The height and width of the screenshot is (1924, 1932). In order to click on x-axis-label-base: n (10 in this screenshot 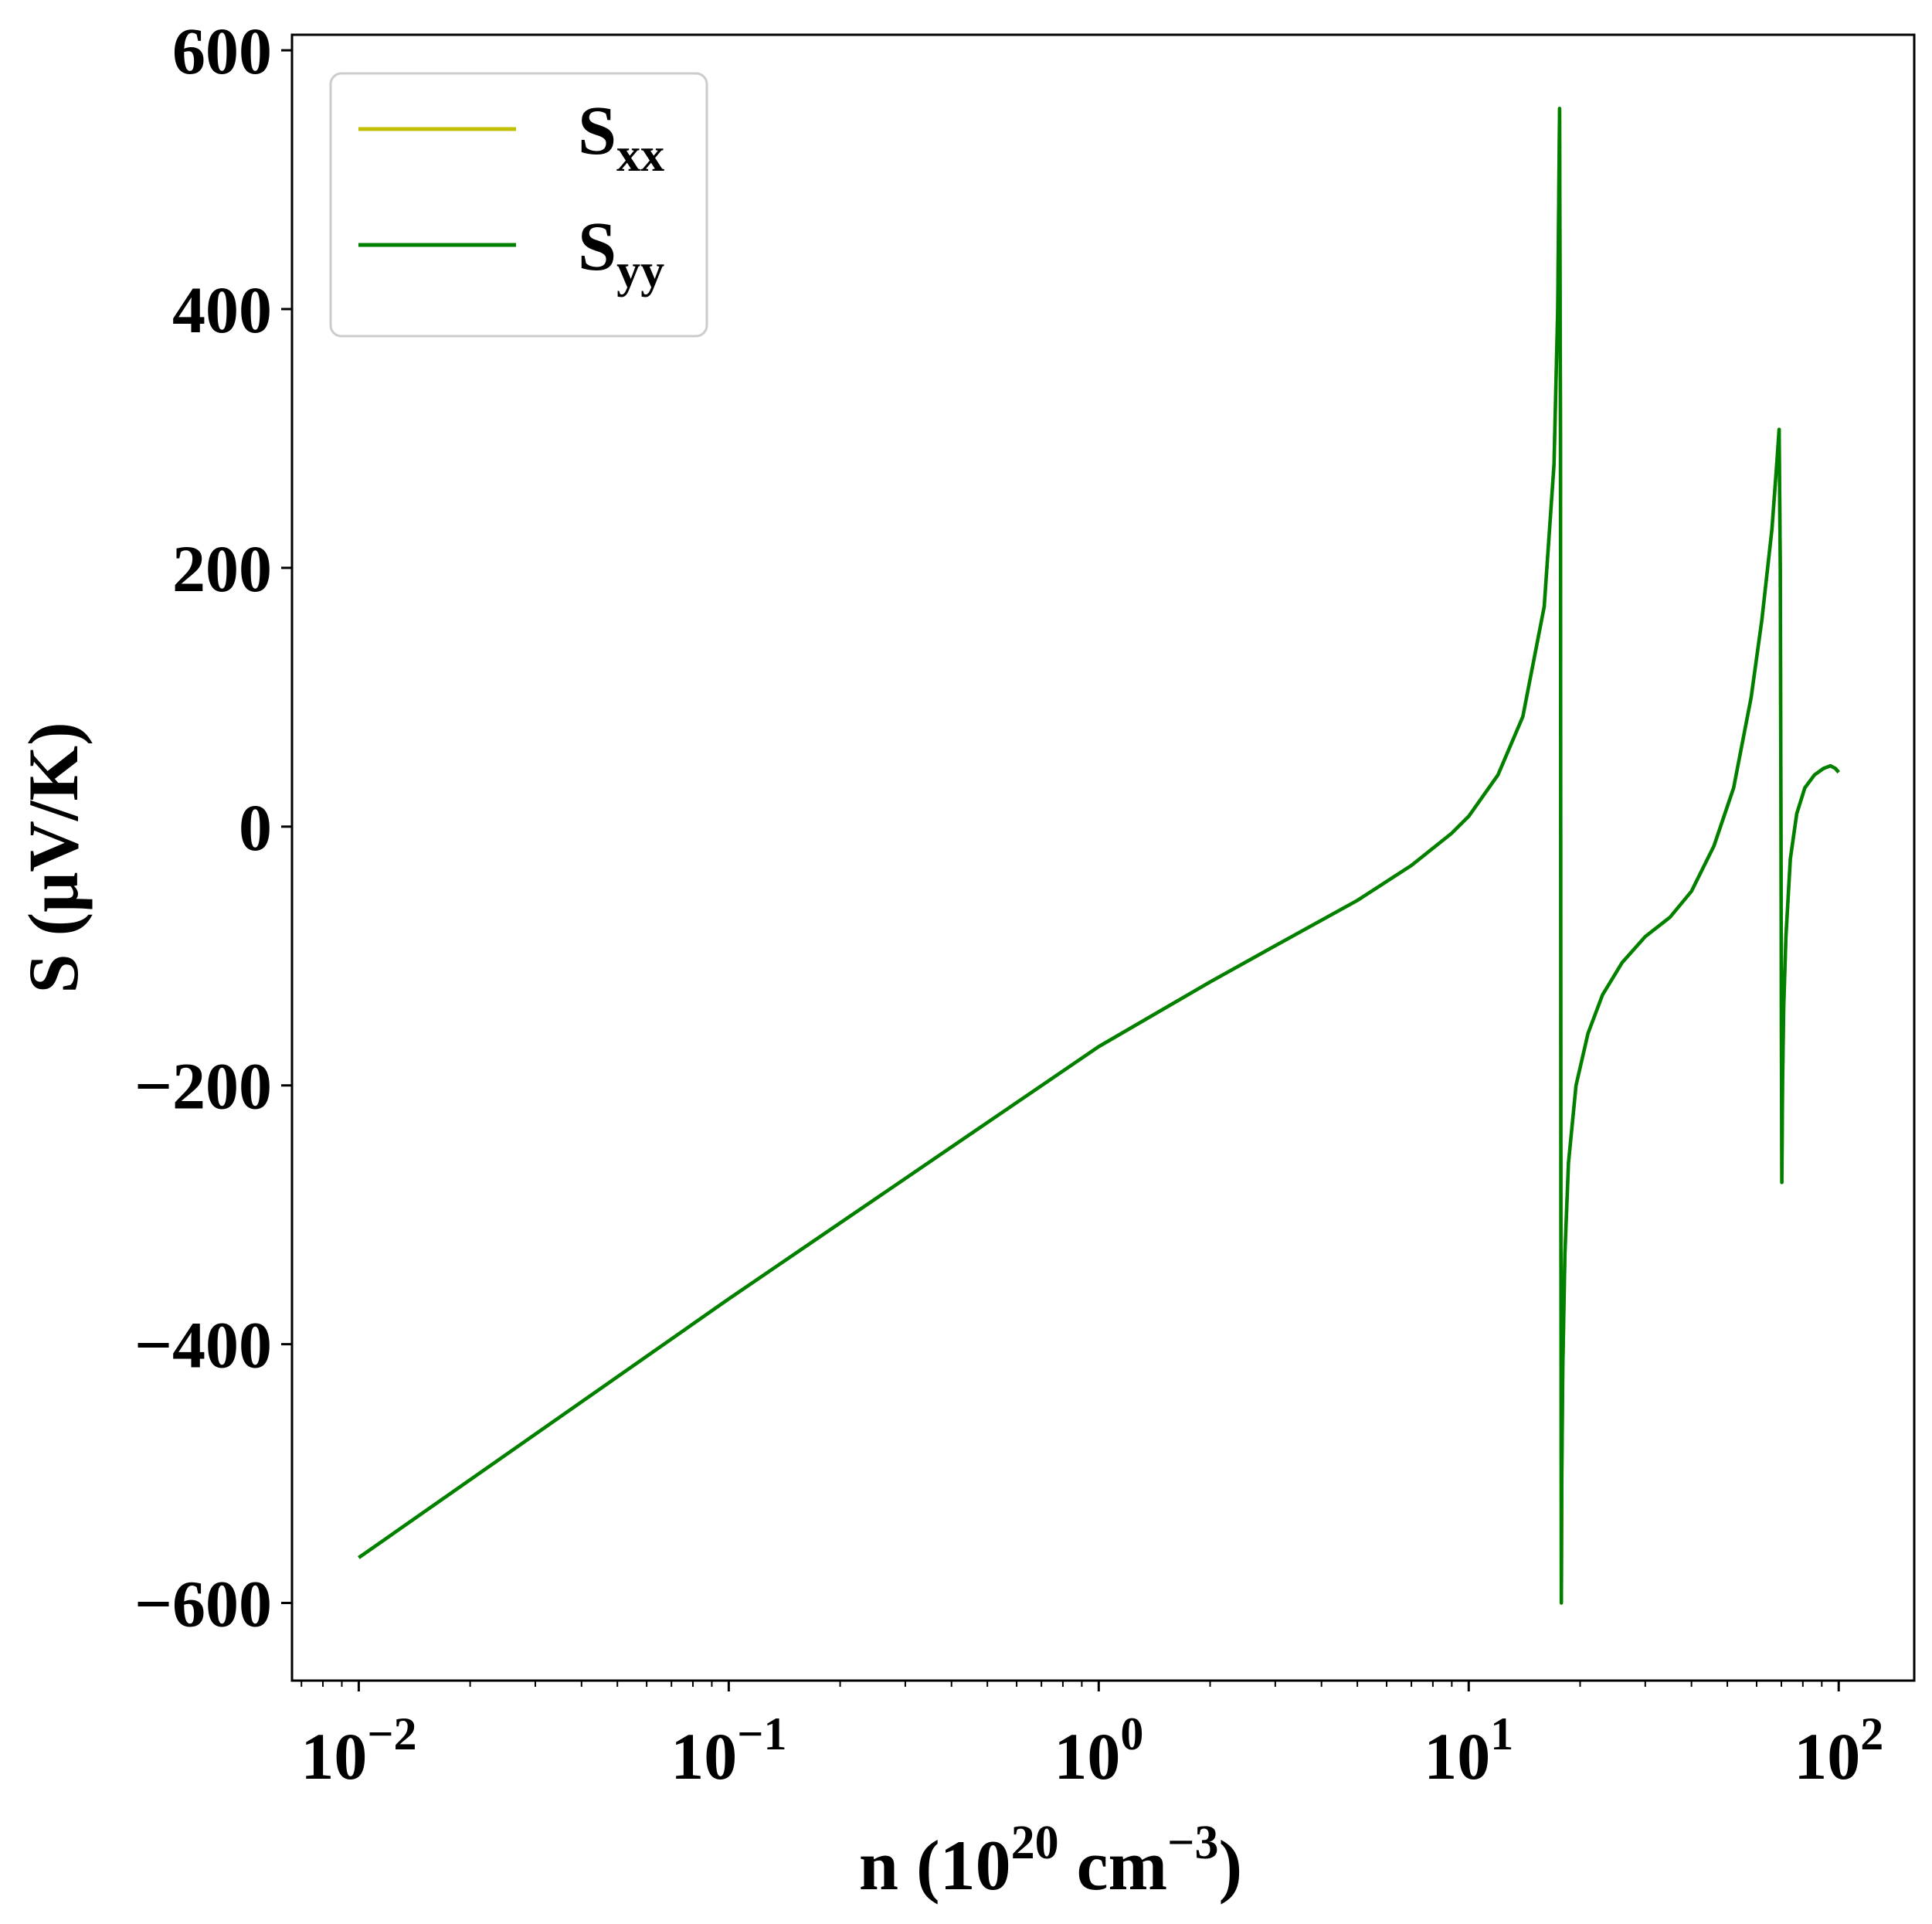, I will do `click(935, 1865)`.